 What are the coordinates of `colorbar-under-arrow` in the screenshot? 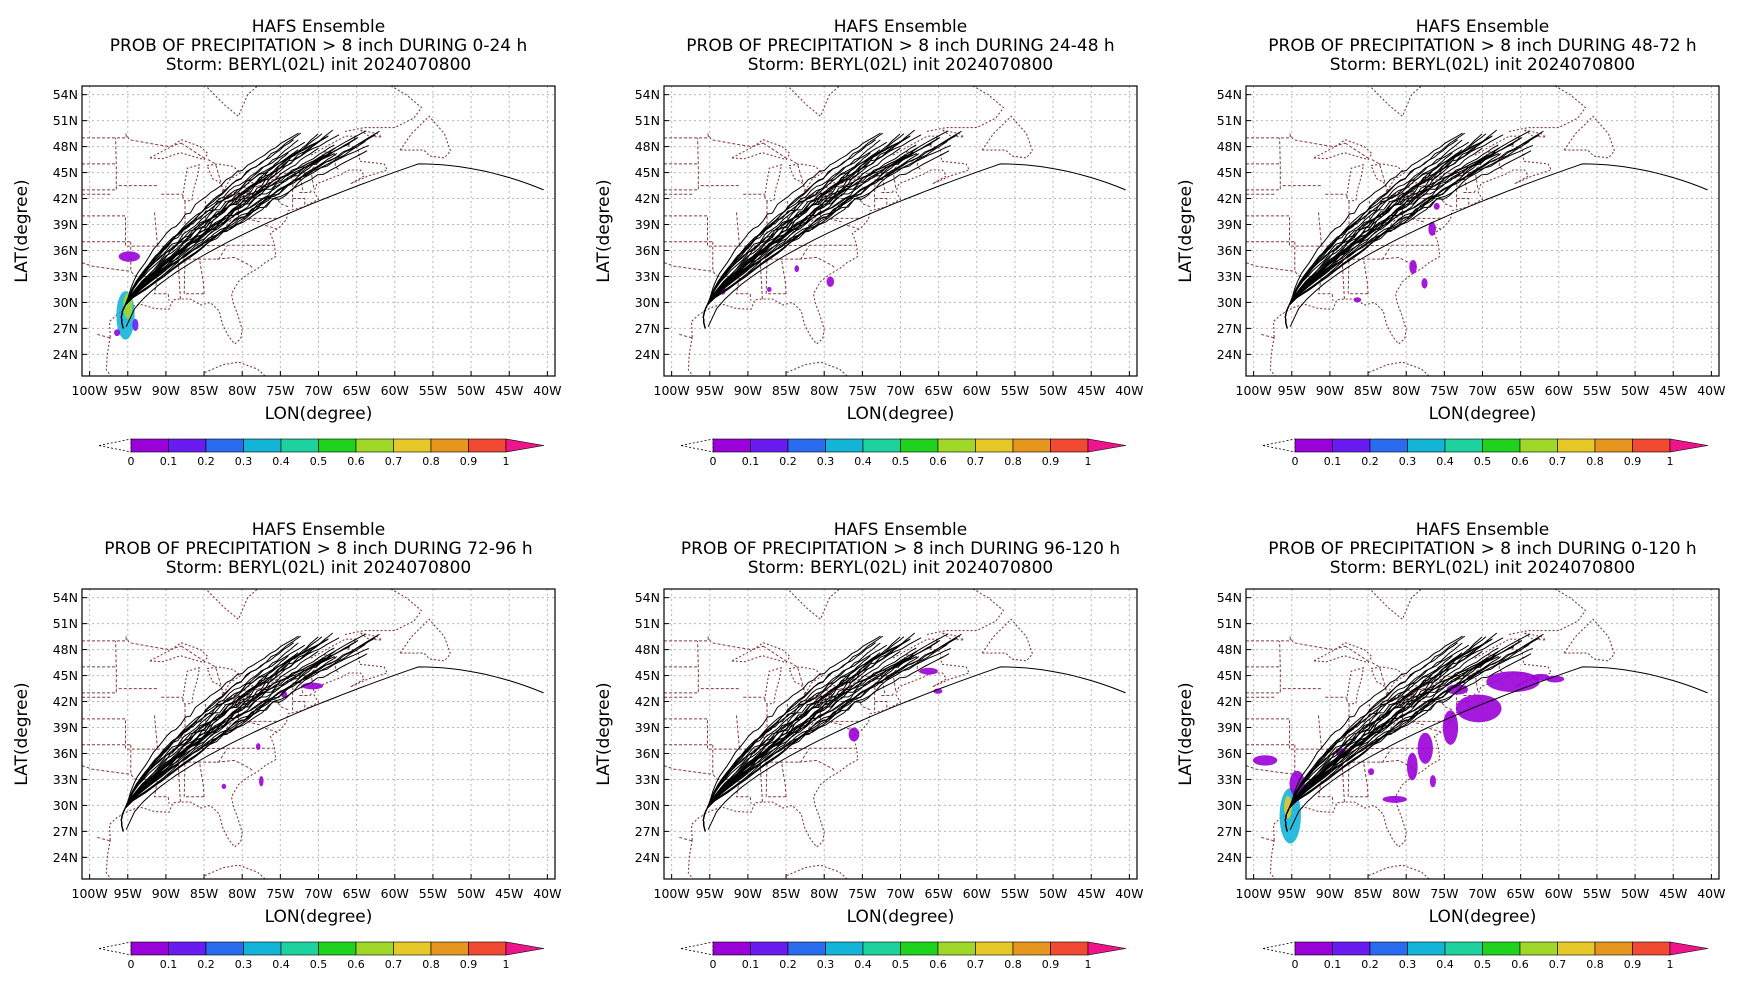 It's located at (115, 445).